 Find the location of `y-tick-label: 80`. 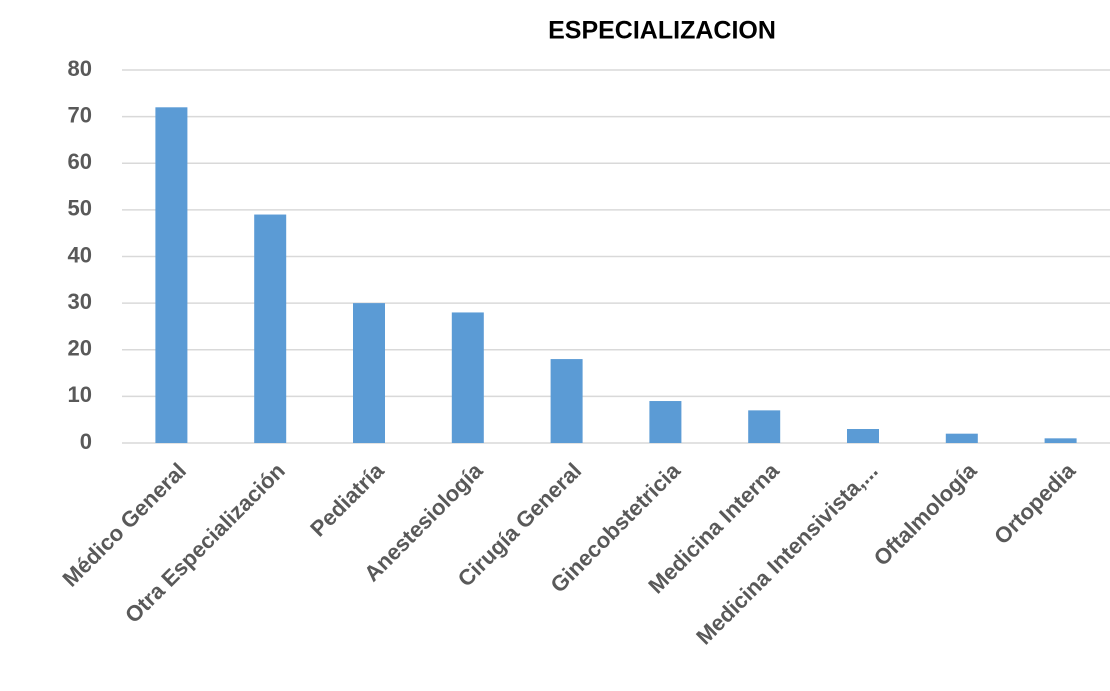

y-tick-label: 80 is located at coordinates (80, 68).